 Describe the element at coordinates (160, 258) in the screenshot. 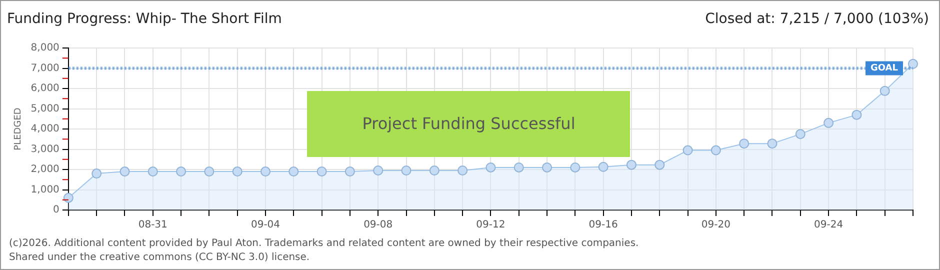

I see `text: Shared under the creative commons (CC BY-NC 3.0) license.` at that location.